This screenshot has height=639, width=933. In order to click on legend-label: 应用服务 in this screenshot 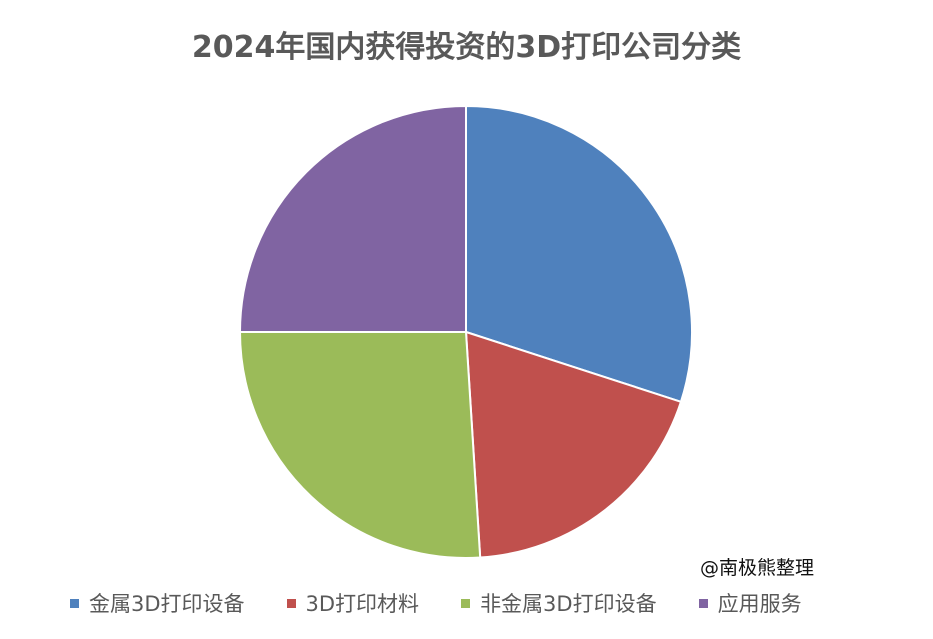, I will do `click(759, 604)`.